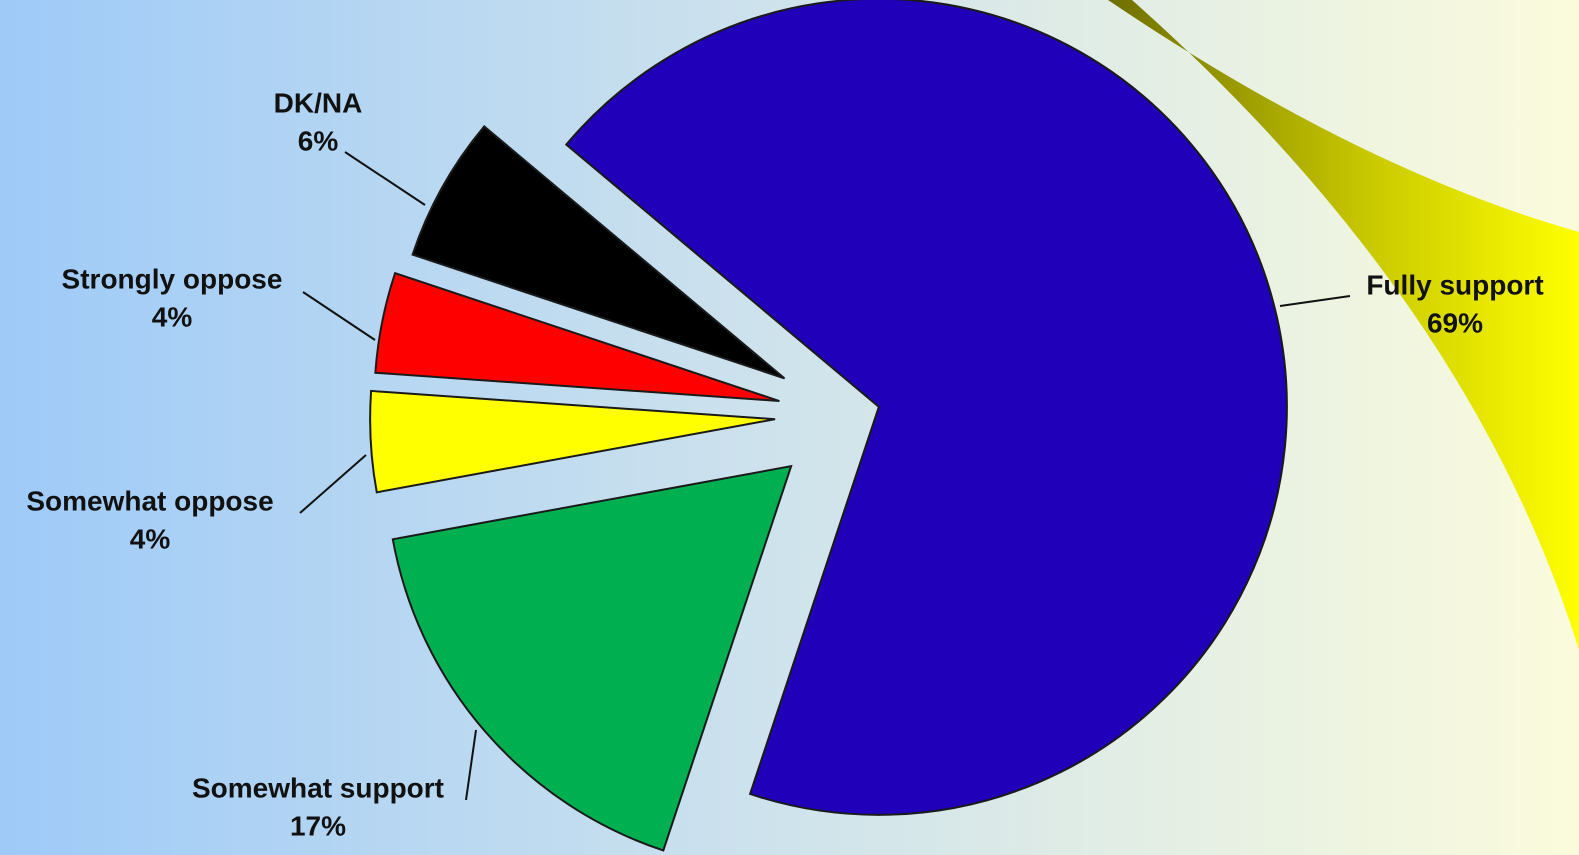 This screenshot has height=855, width=1579. Describe the element at coordinates (318, 825) in the screenshot. I see `slice-value-label: 17%` at that location.